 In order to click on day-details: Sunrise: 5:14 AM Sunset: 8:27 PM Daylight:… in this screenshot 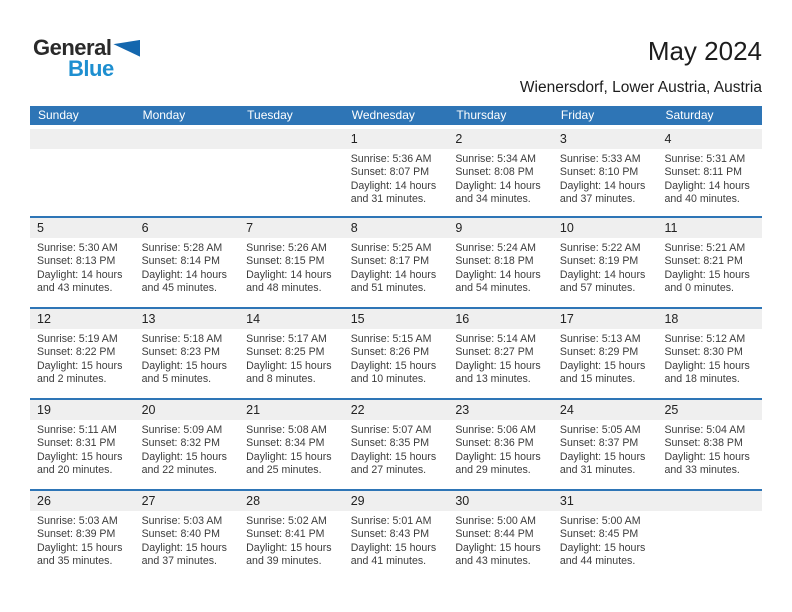, I will do `click(500, 358)`.